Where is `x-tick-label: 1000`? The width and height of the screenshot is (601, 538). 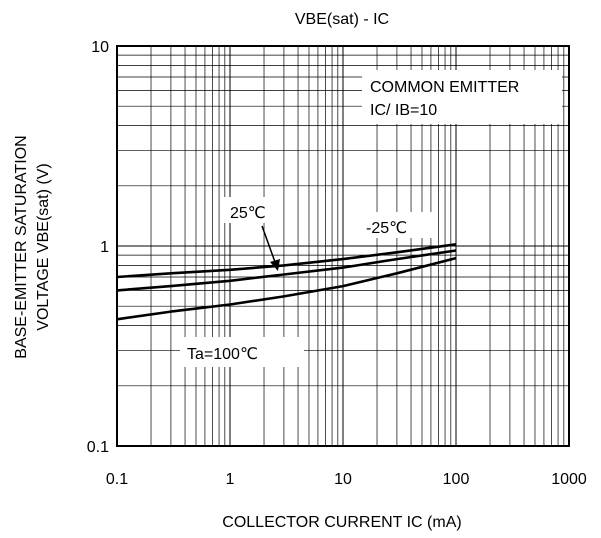
x-tick-label: 1000 is located at coordinates (569, 479).